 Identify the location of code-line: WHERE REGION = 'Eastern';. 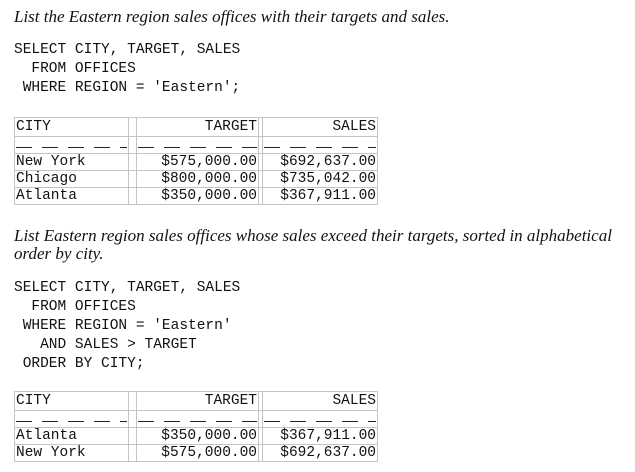
(127, 88).